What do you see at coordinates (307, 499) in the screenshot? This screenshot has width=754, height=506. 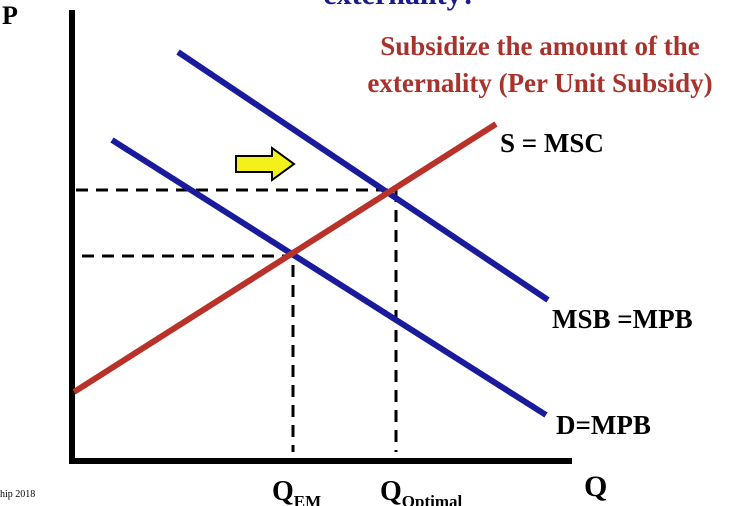 I see `x-mark-subscript: EM` at bounding box center [307, 499].